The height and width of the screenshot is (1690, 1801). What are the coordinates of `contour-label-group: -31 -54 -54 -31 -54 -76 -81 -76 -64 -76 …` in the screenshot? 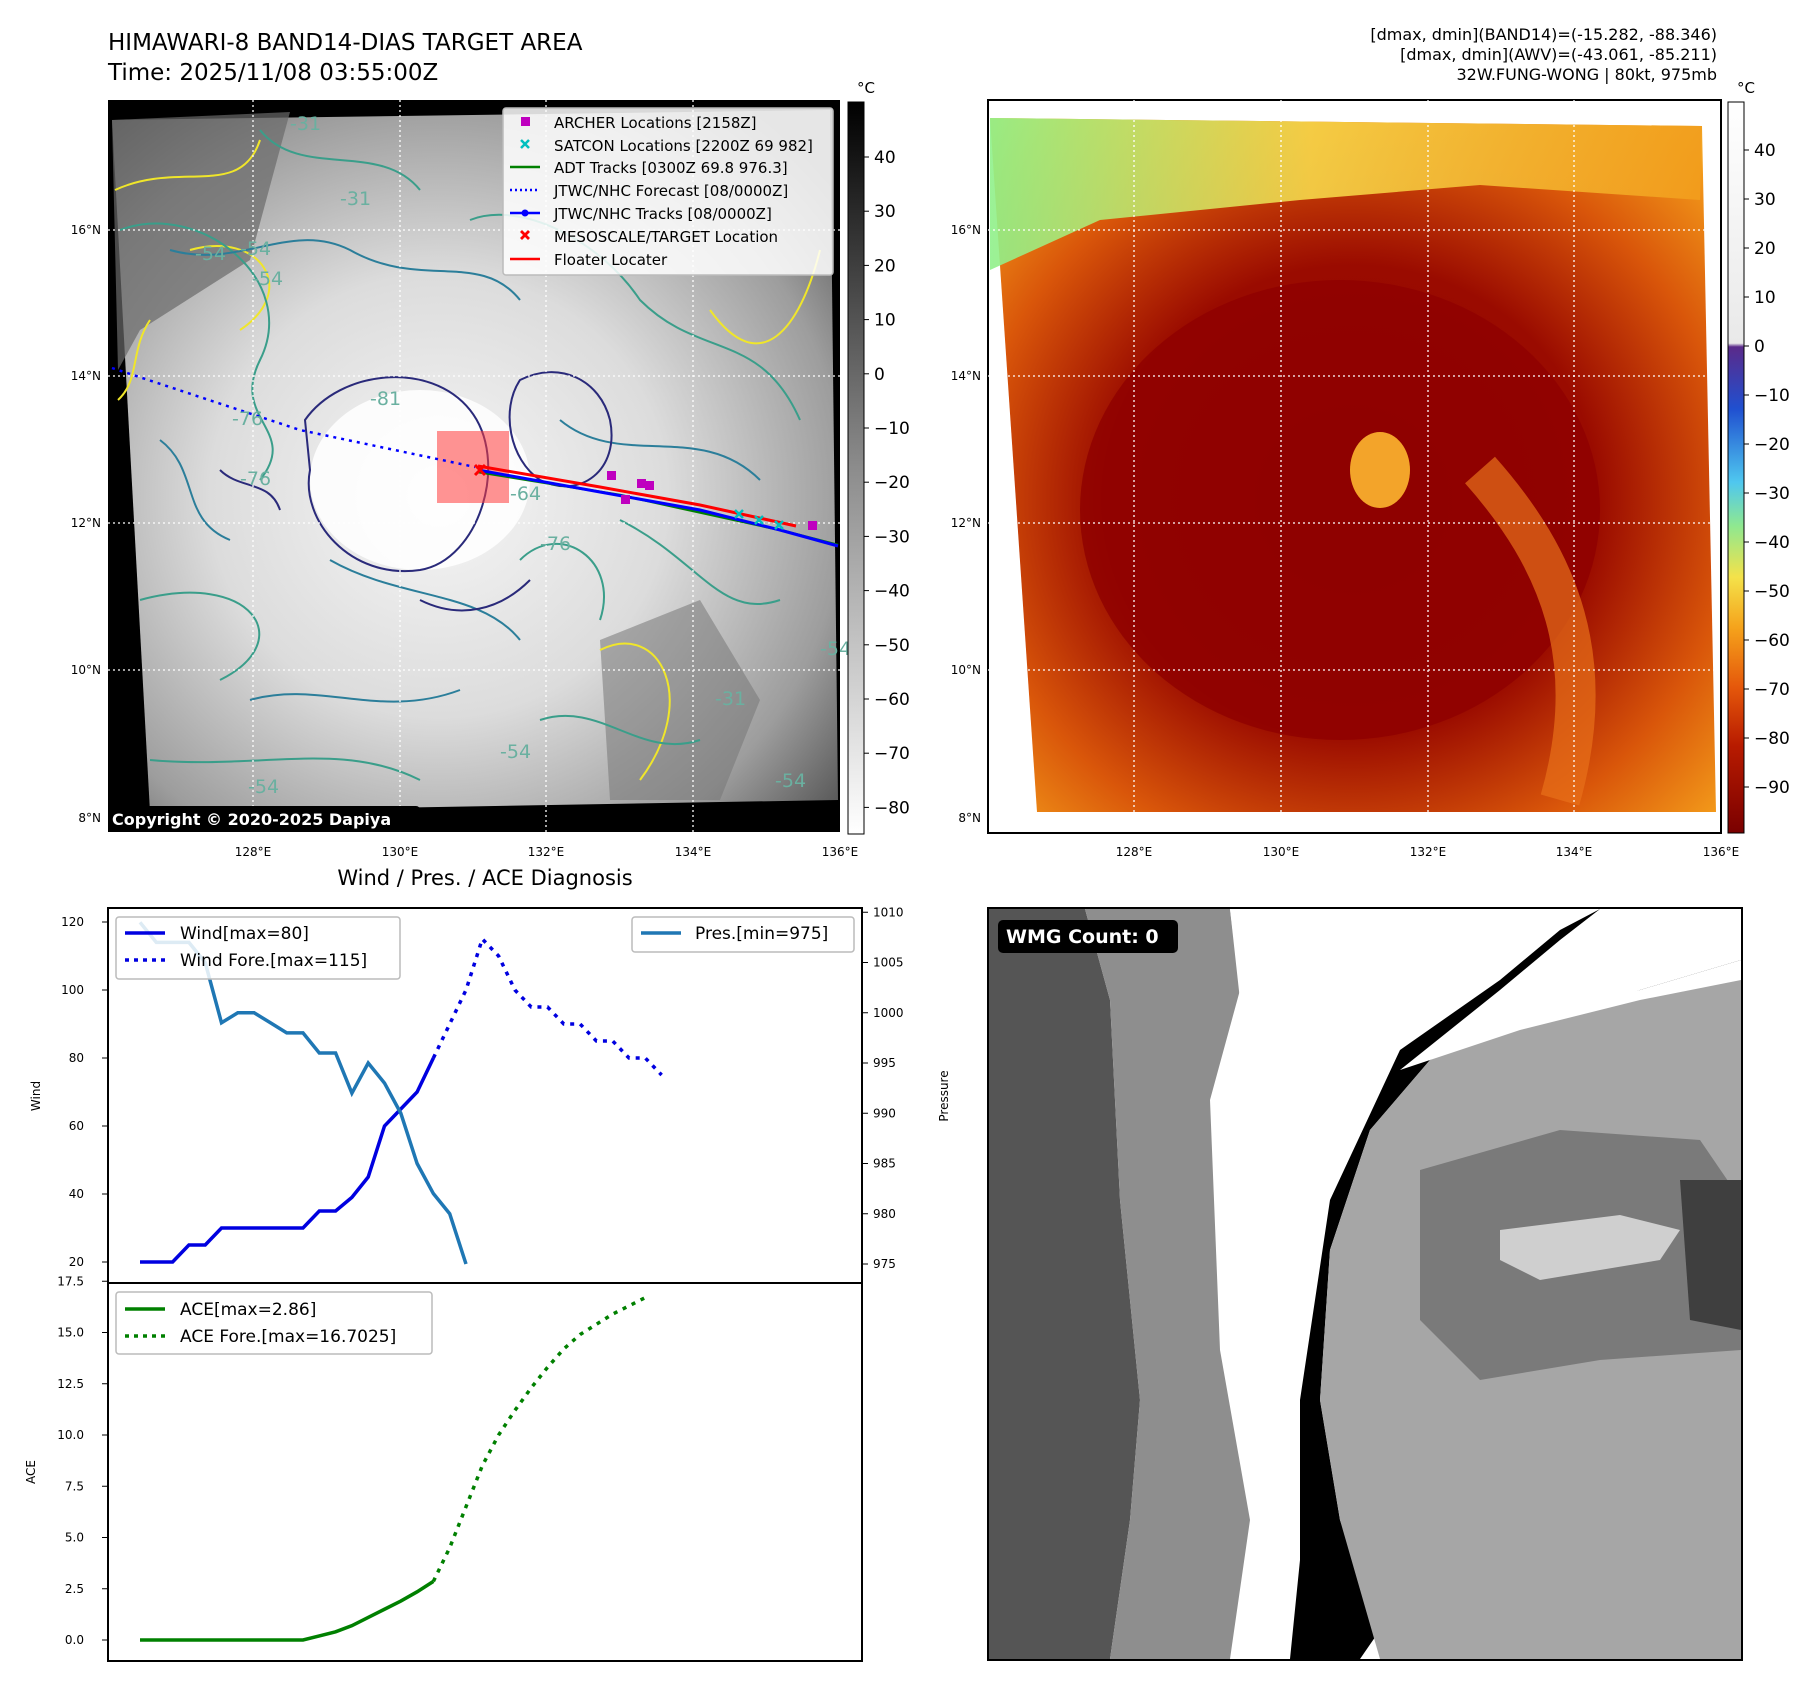 It's located at (523, 455).